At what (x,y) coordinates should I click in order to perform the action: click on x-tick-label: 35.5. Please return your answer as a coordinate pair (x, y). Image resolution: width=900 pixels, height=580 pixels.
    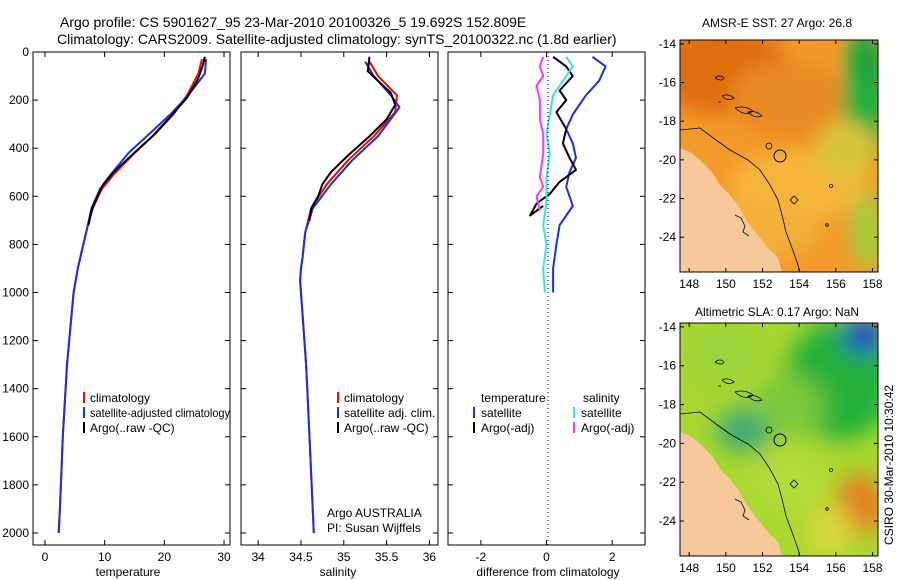
    Looking at the image, I should click on (387, 557).